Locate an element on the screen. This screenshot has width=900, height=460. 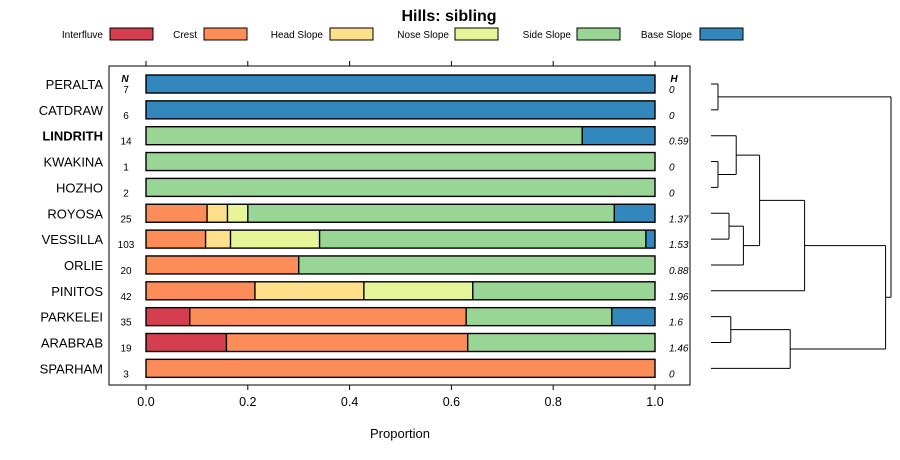
x-tick-label-4: 0.8 is located at coordinates (553, 402).